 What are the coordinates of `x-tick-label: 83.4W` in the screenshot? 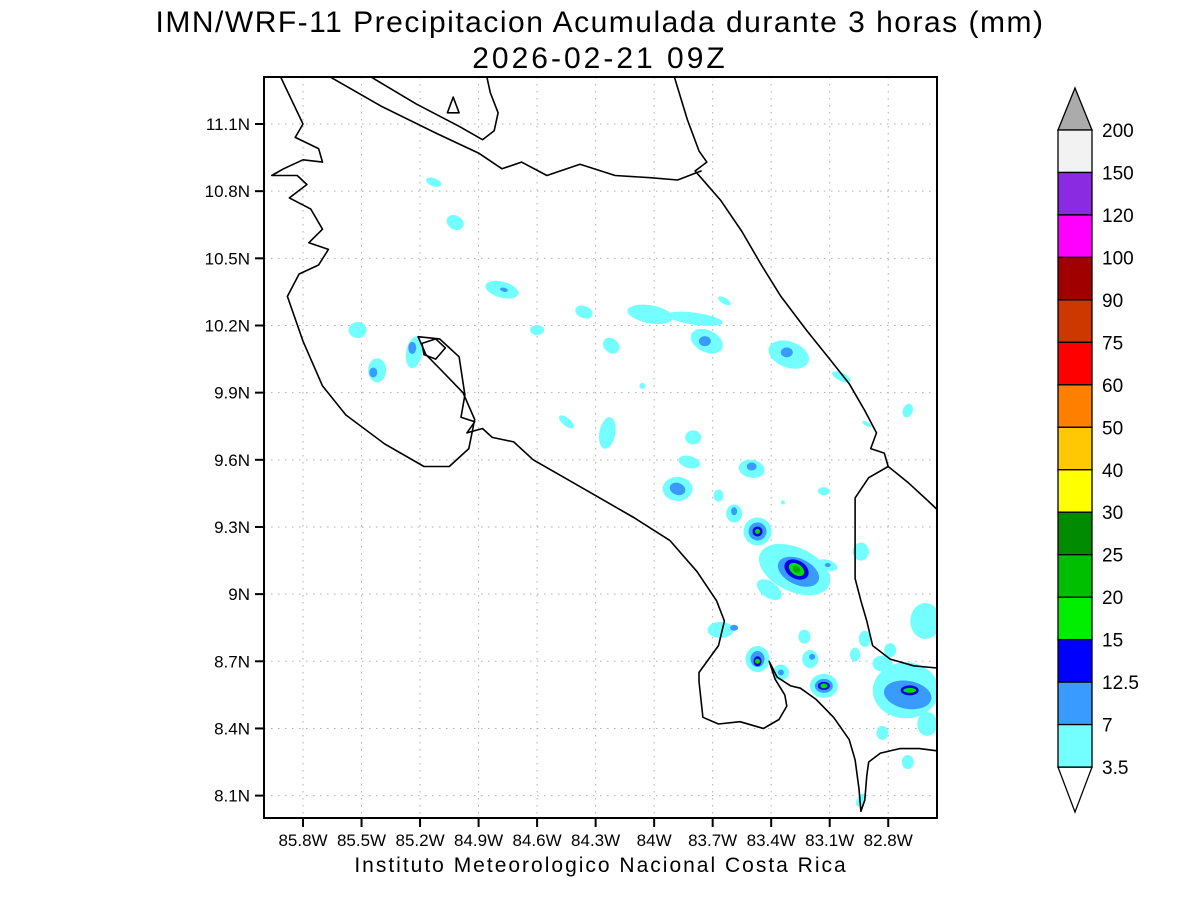 It's located at (771, 840).